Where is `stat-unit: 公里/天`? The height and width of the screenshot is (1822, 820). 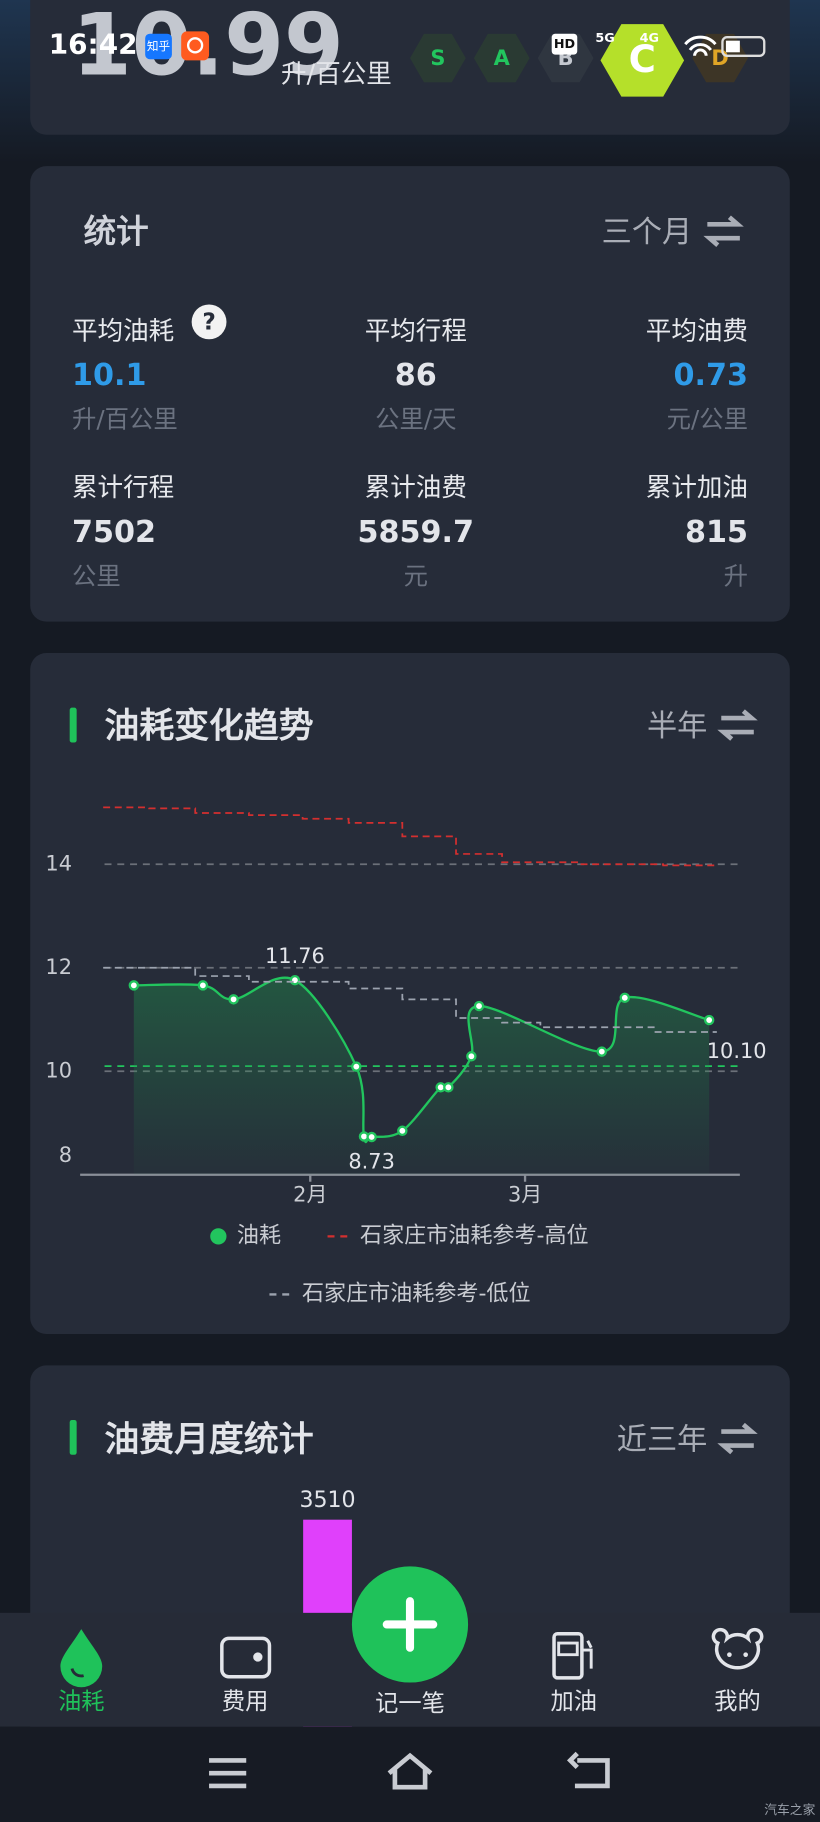
stat-unit: 公里/天 is located at coordinates (415, 419).